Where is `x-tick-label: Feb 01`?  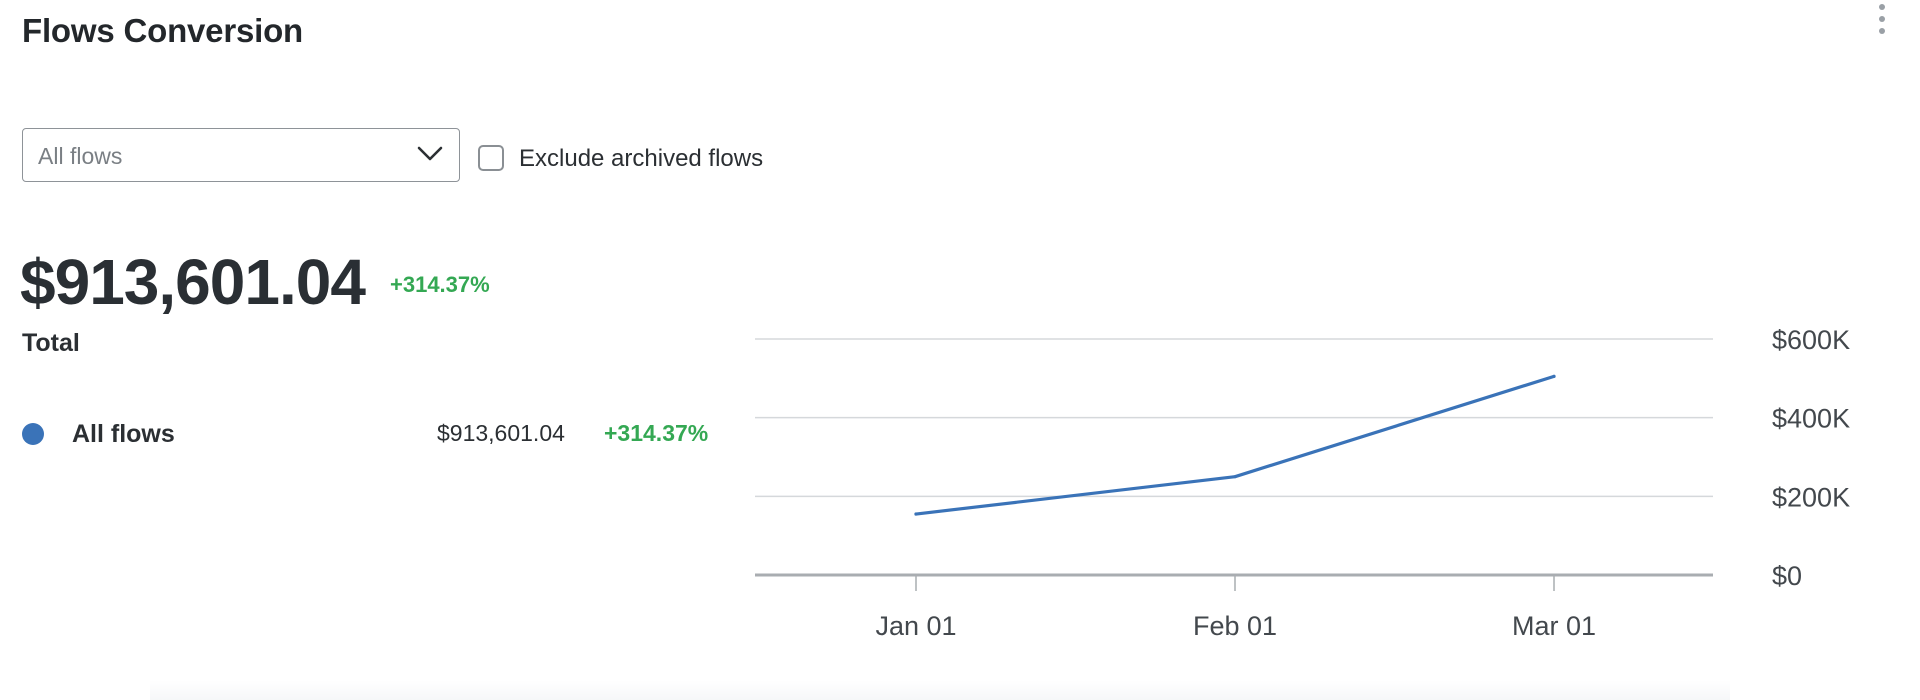 x-tick-label: Feb 01 is located at coordinates (1235, 626).